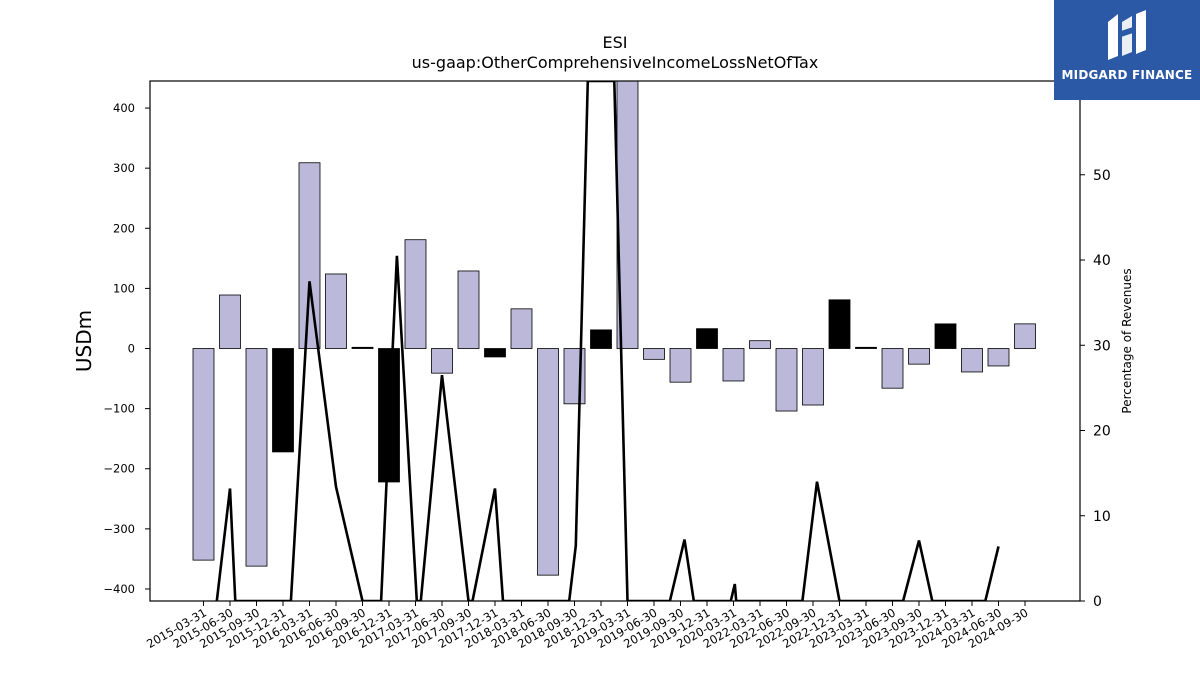  What do you see at coordinates (124, 168) in the screenshot?
I see `y-tick-label: 300` at bounding box center [124, 168].